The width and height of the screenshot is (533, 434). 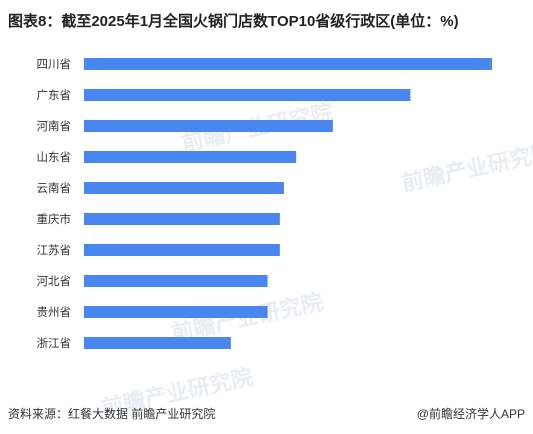 What do you see at coordinates (54, 188) in the screenshot?
I see `category-label: 云南省` at bounding box center [54, 188].